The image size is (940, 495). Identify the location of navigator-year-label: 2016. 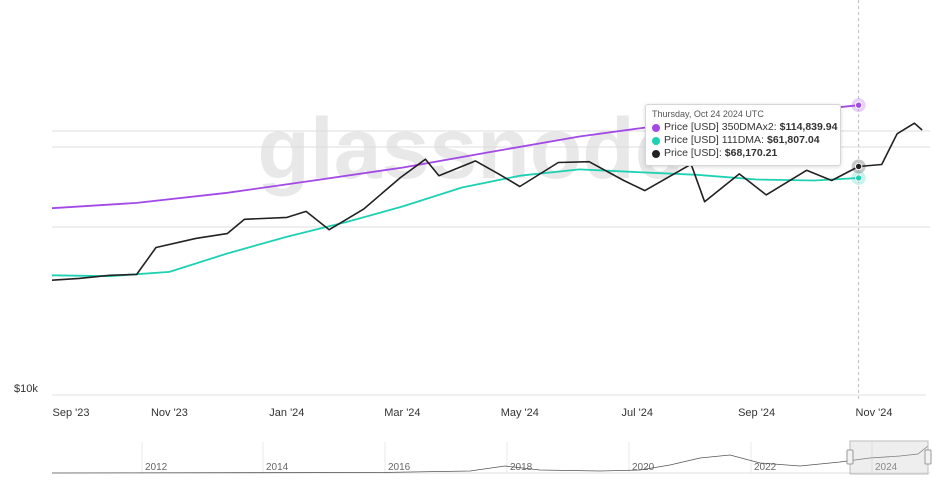
(399, 467).